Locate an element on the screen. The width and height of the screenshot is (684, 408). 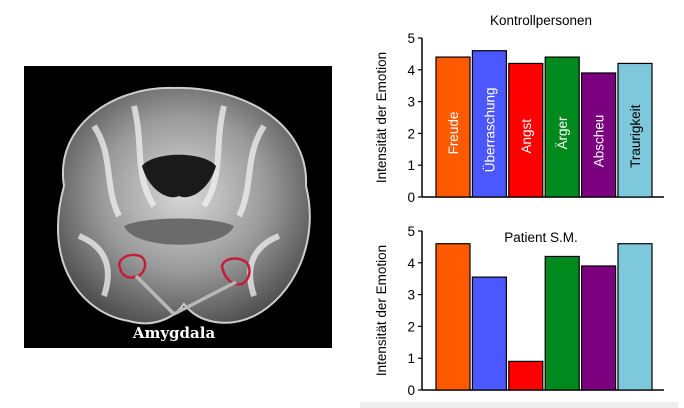
bottom-strip is located at coordinates (519, 405).